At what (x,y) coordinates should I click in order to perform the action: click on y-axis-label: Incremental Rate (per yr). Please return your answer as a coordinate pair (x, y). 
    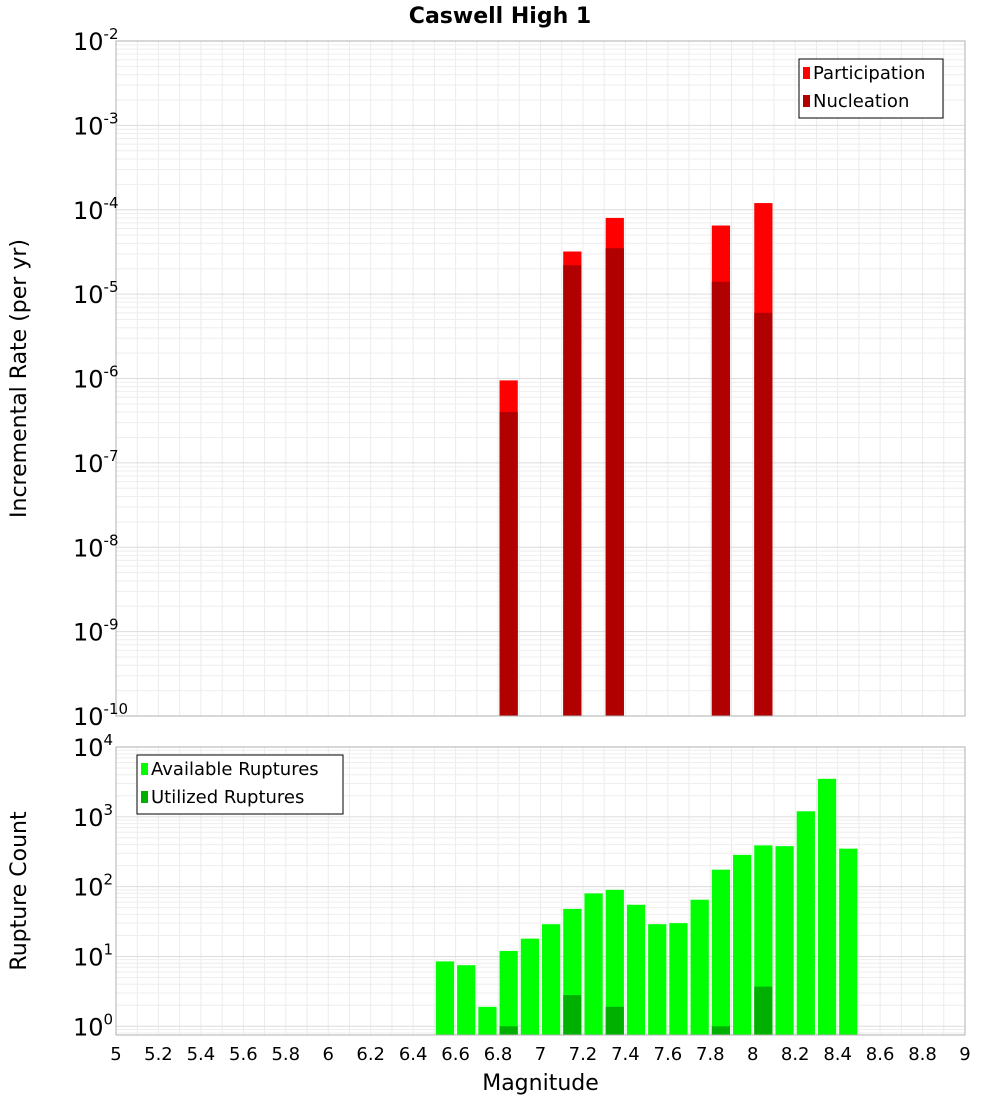
    Looking at the image, I should click on (19, 378).